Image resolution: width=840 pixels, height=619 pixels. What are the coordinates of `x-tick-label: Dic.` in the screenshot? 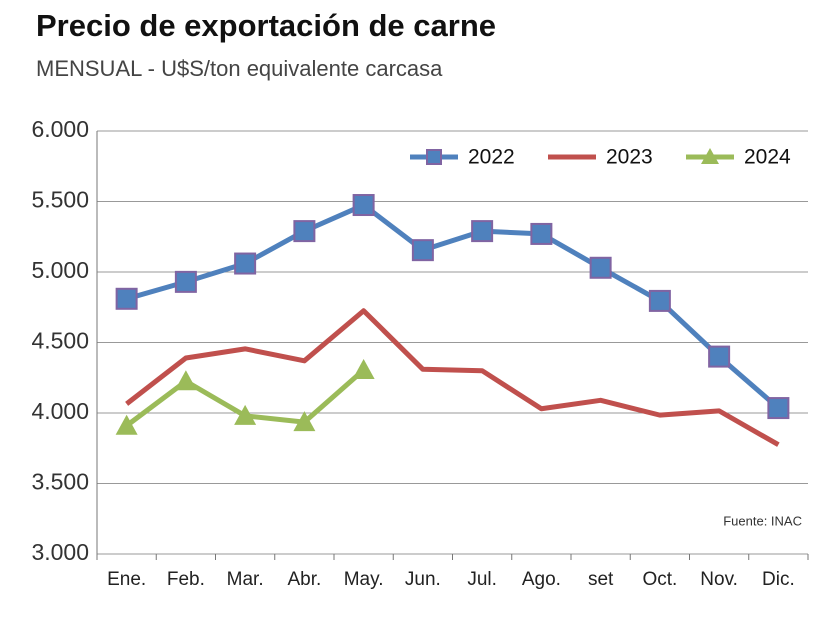 It's located at (778, 579).